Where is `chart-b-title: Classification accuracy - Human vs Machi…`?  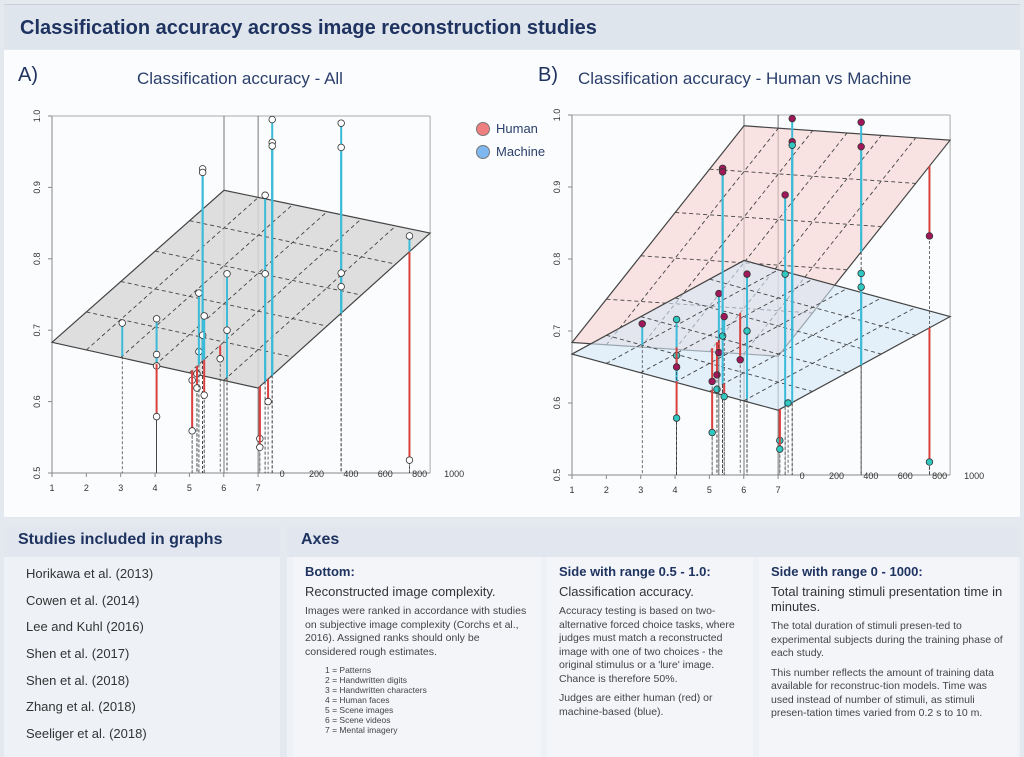
chart-b-title: Classification accuracy - Human vs Machi… is located at coordinates (745, 78).